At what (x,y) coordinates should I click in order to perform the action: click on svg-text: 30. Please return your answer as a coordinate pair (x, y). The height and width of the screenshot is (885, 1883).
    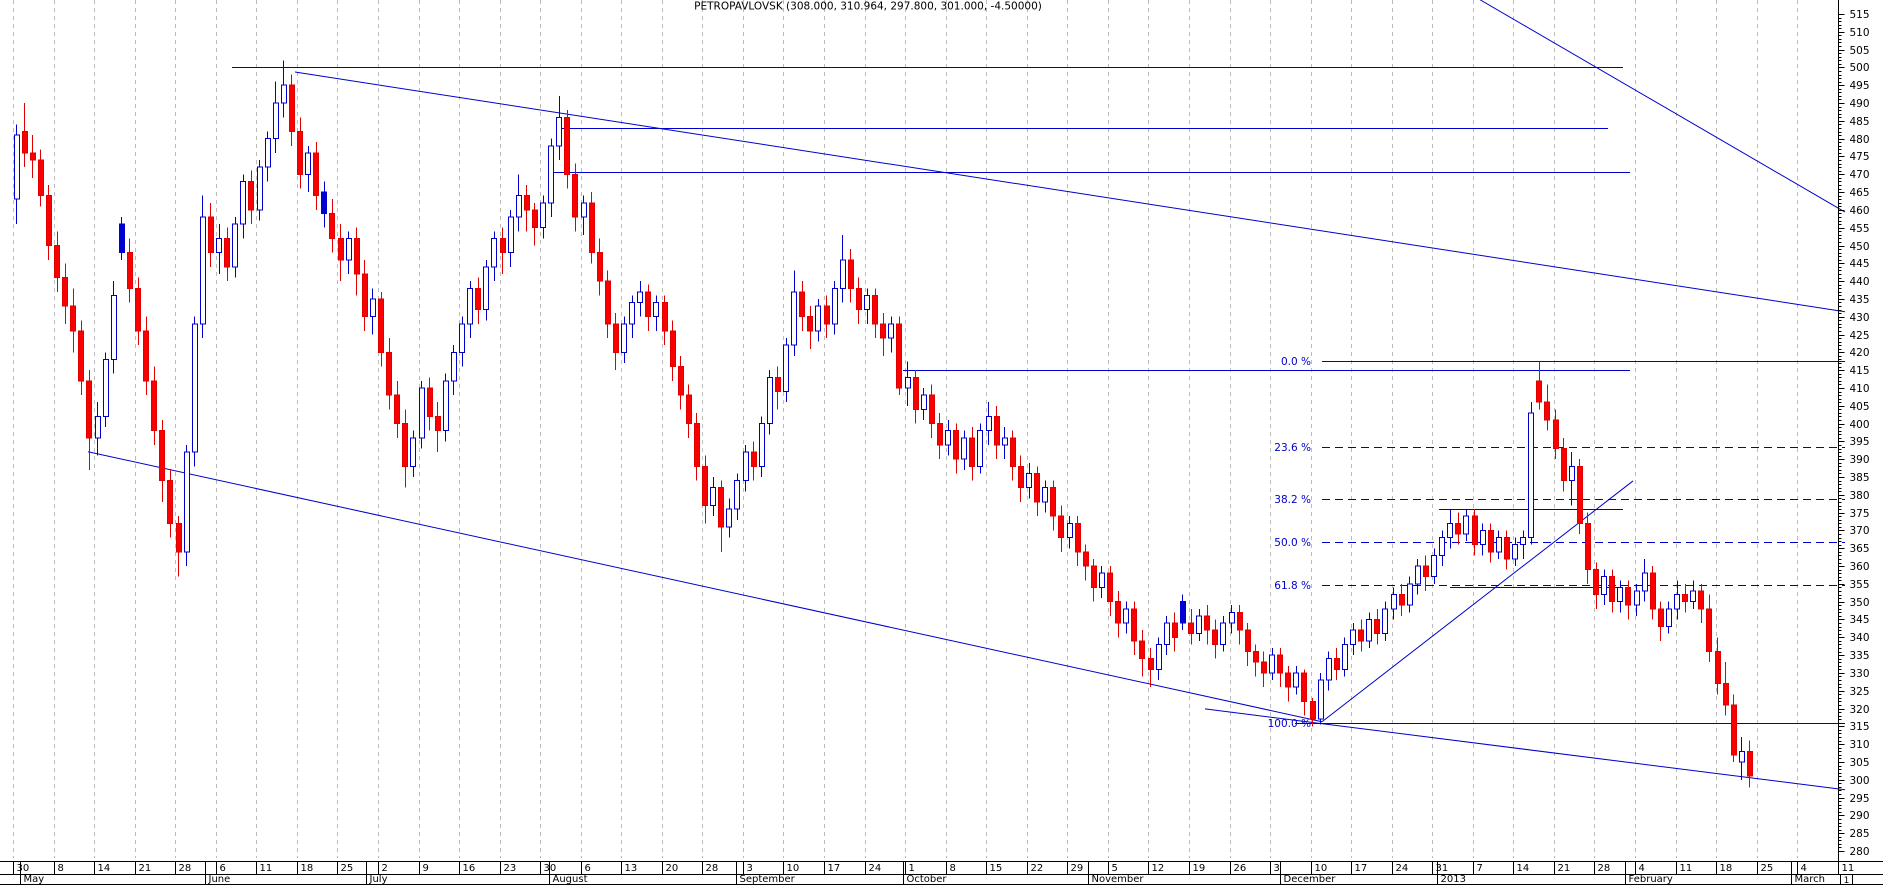
    Looking at the image, I should click on (23, 868).